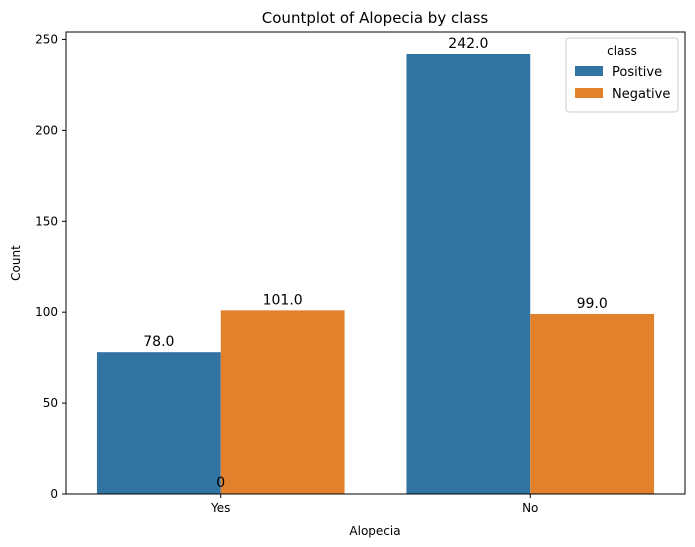  I want to click on x-tick-label: Yes, so click(220, 508).